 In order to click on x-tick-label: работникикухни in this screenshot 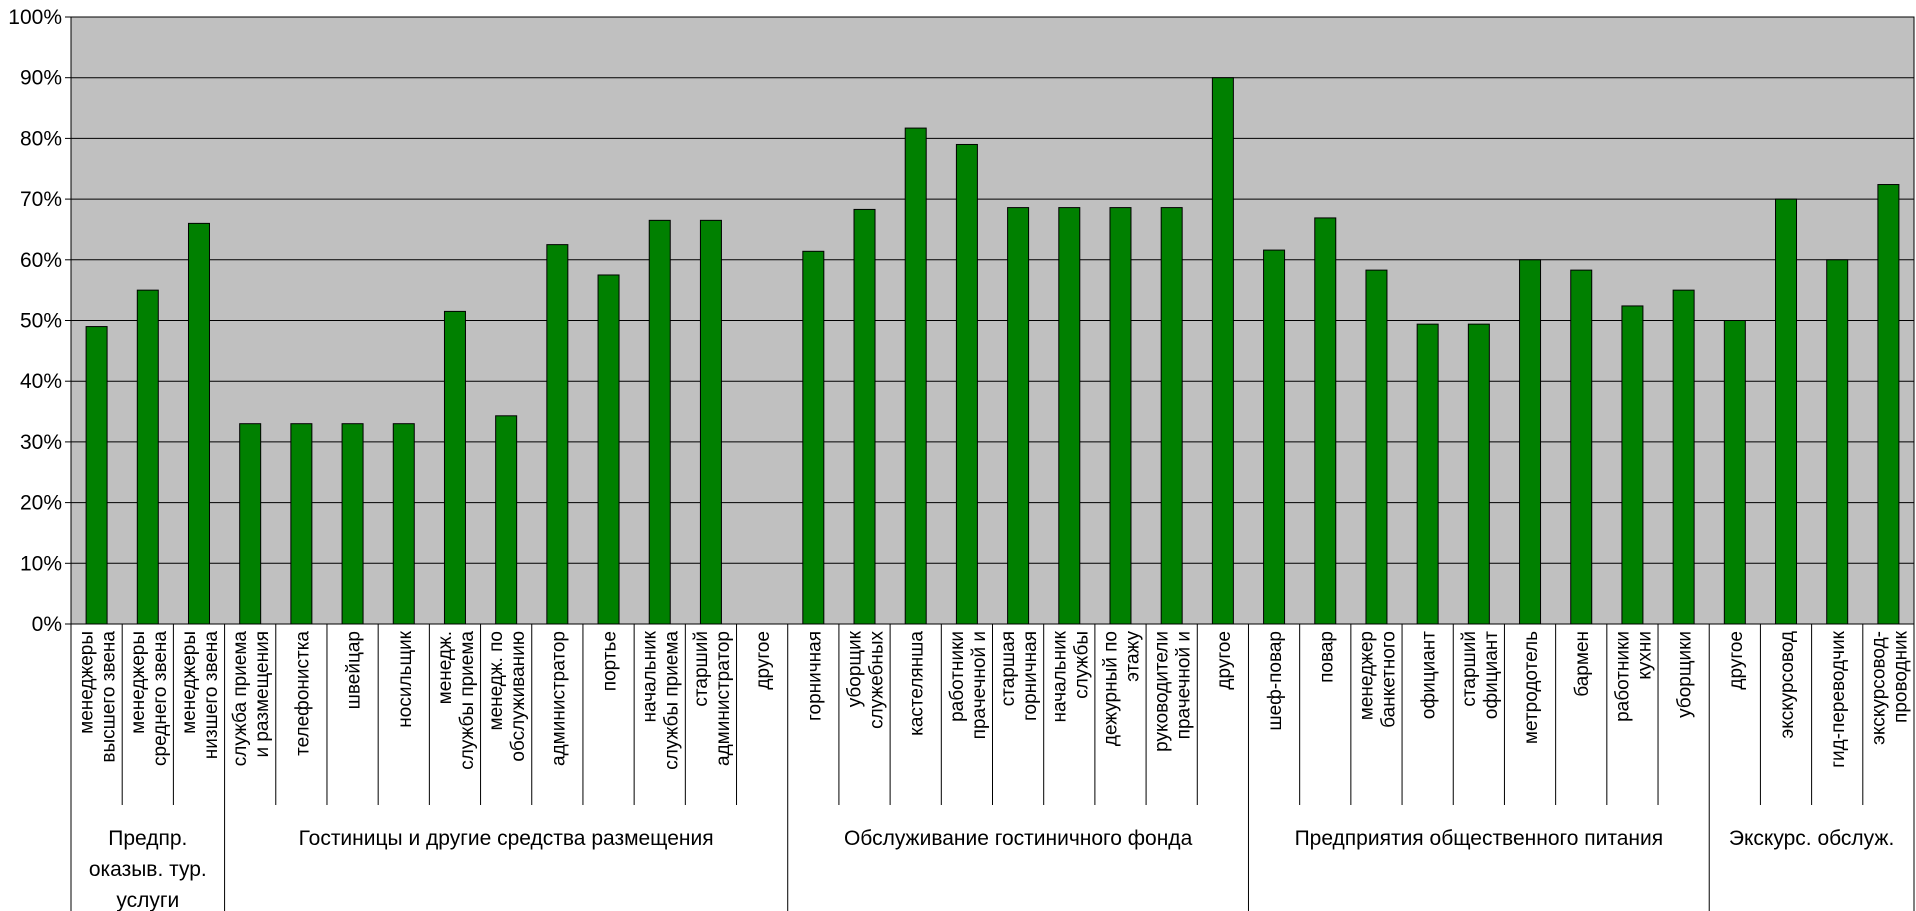, I will do `click(1633, 676)`.